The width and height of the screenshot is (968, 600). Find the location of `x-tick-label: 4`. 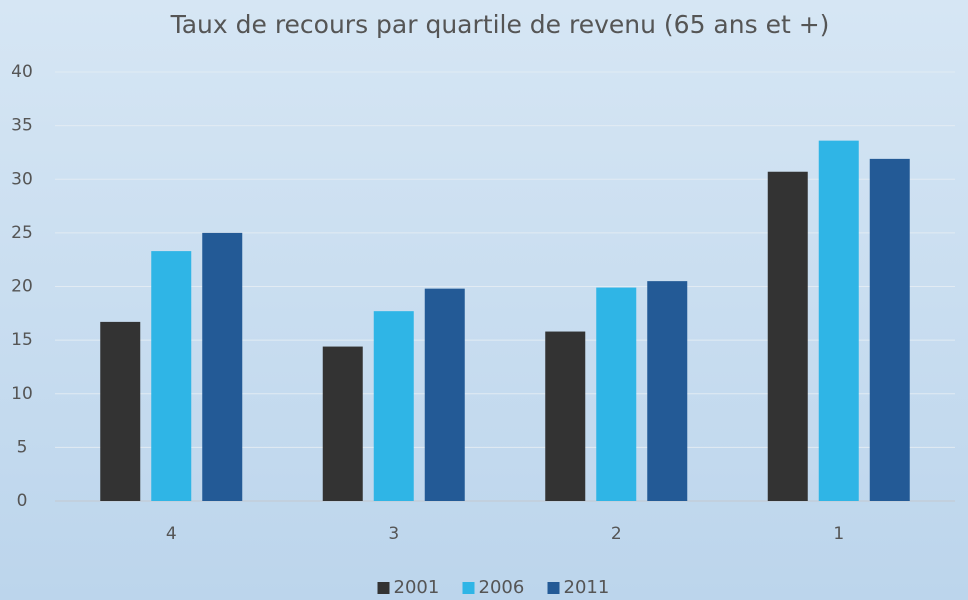

x-tick-label: 4 is located at coordinates (171, 534).